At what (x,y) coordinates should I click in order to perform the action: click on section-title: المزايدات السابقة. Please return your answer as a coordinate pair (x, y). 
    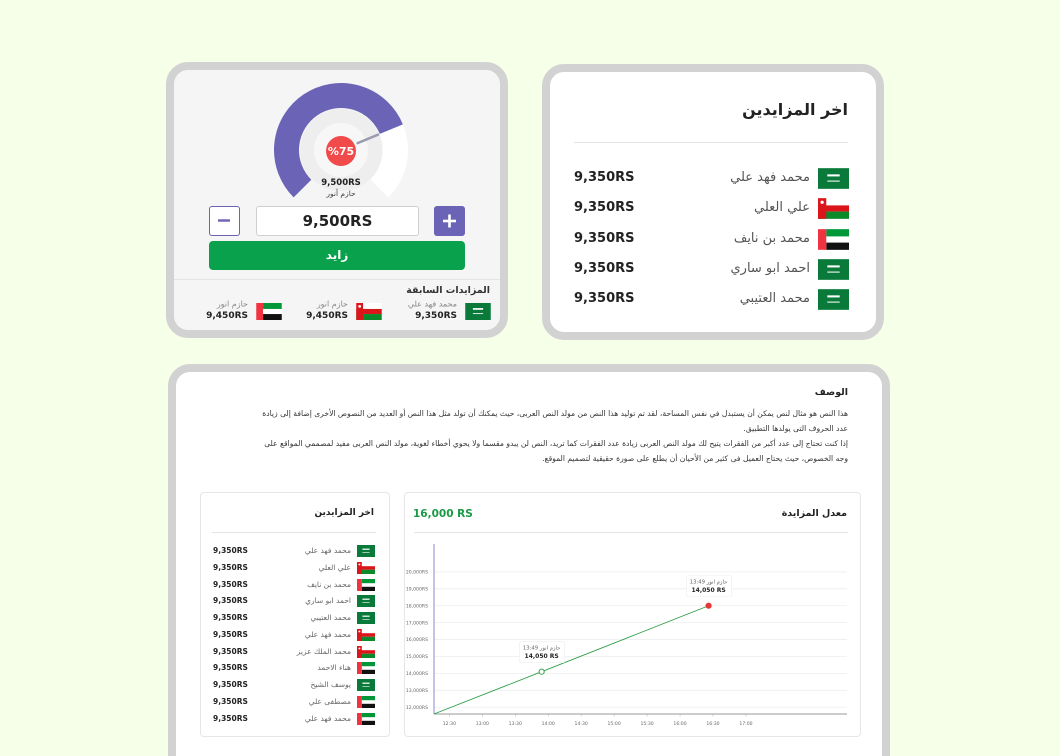
    Looking at the image, I should click on (448, 290).